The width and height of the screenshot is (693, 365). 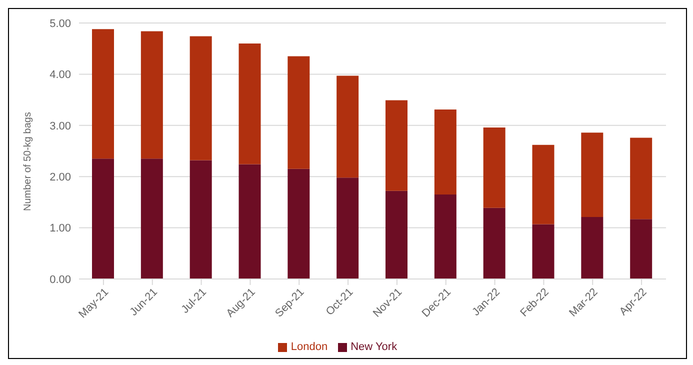 I want to click on legend-label: New York, so click(x=374, y=347).